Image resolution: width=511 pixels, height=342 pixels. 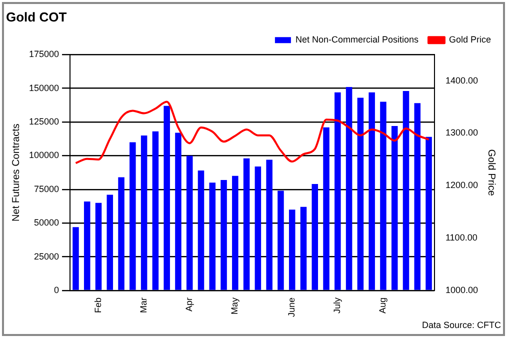 What do you see at coordinates (36, 16) in the screenshot?
I see `chart-title: Gold COT` at bounding box center [36, 16].